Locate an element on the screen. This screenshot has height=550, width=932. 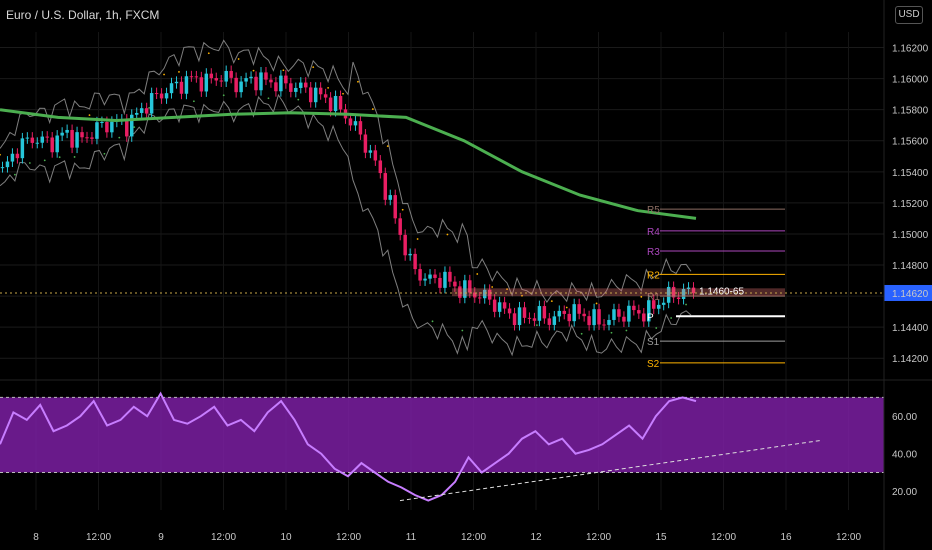
x-tick-label: 8 is located at coordinates (36, 537).